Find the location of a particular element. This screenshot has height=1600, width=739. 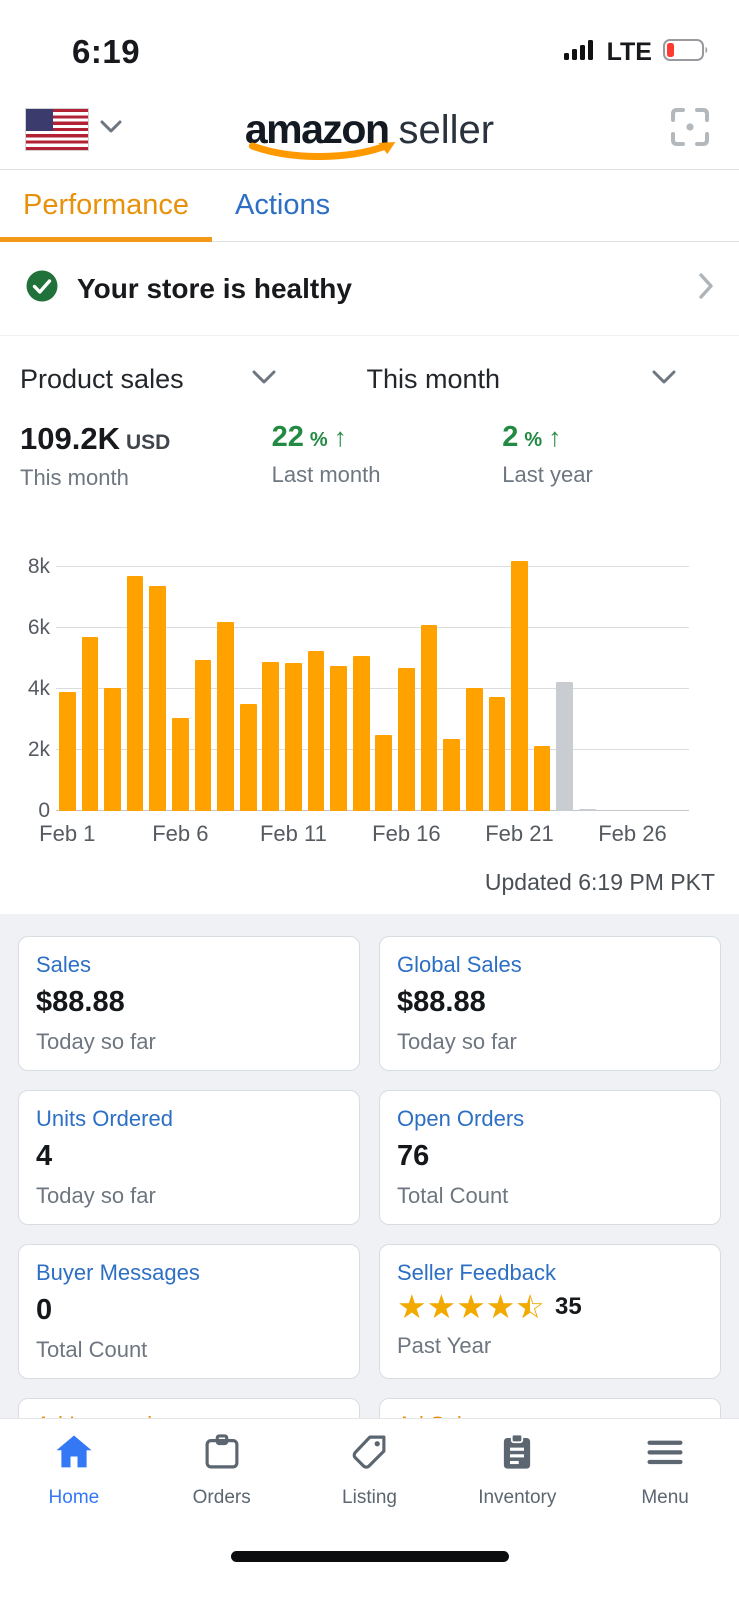

status-time: 6:19 is located at coordinates (106, 51).